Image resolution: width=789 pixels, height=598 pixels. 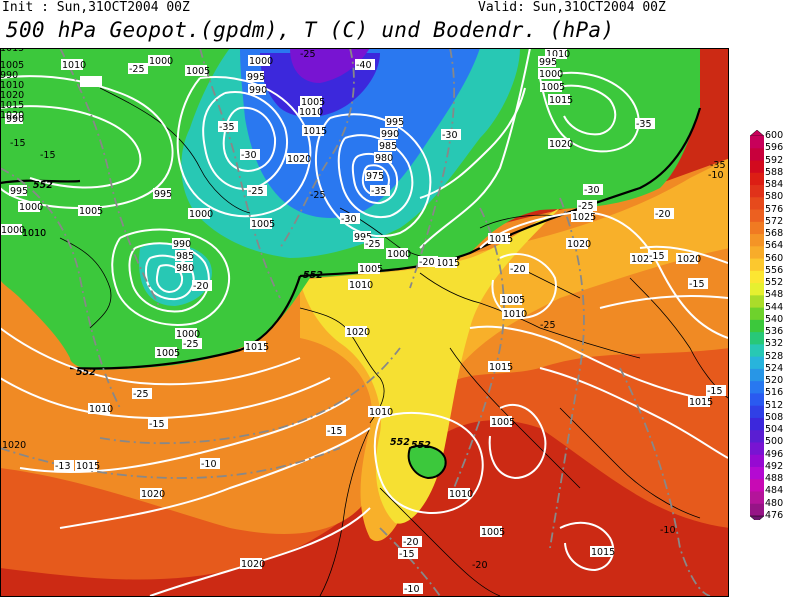 I want to click on legend-level-label: 532, so click(x=774, y=344).